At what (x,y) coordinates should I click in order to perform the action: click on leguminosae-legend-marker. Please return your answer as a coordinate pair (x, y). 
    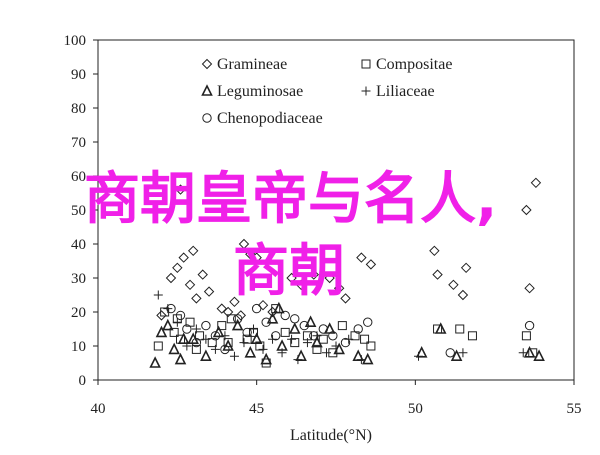
    Looking at the image, I should click on (207, 90).